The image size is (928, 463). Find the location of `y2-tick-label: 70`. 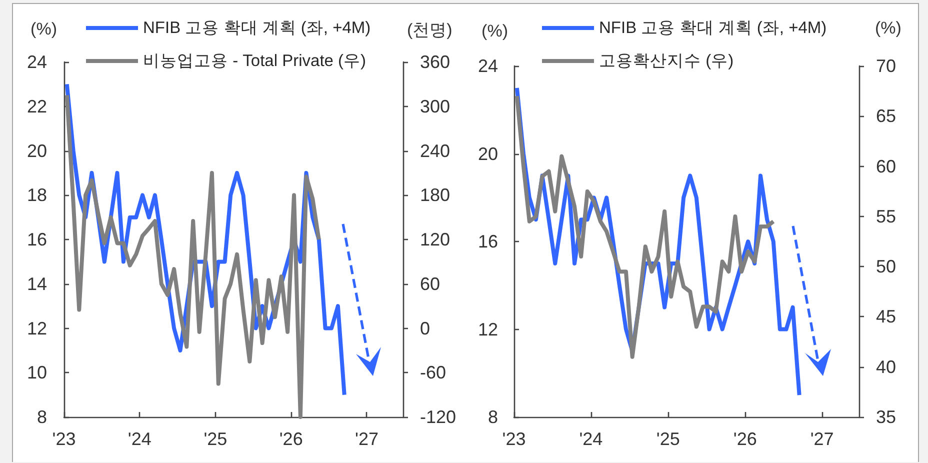

y2-tick-label: 70 is located at coordinates (886, 66).